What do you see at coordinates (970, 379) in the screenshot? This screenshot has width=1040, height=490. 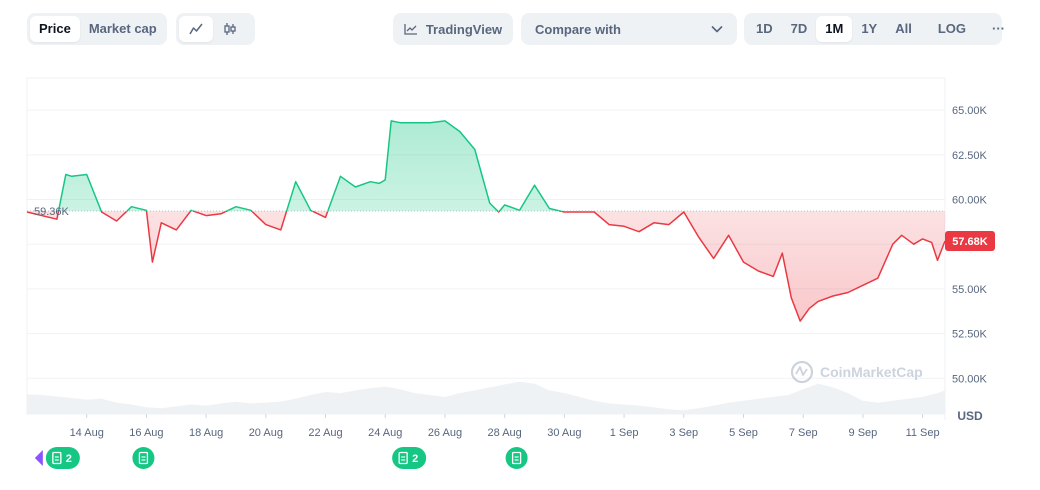 I see `y-tick-label: 50.00K` at bounding box center [970, 379].